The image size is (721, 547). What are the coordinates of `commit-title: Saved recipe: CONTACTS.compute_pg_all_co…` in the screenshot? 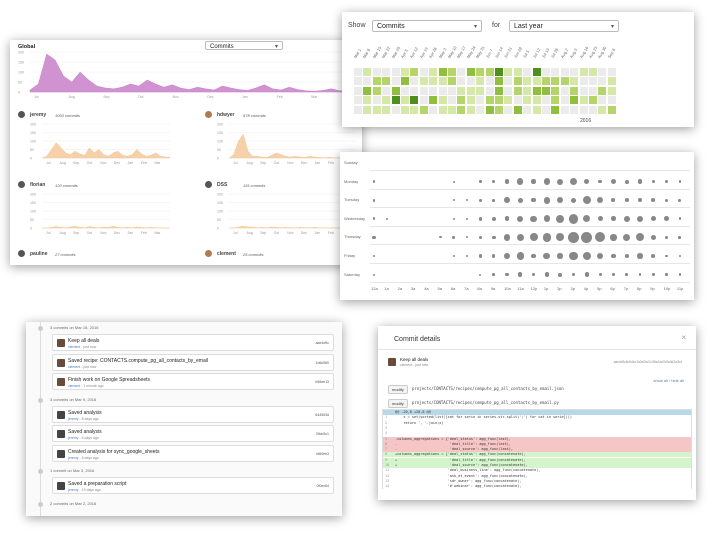 It's located at (138, 360).